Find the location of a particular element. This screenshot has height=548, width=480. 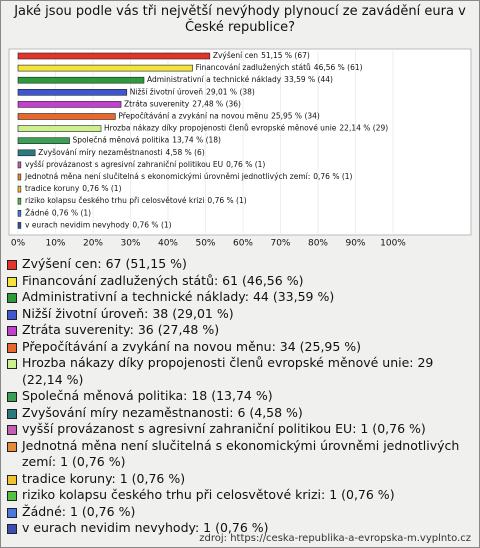

category-label: Zvyšování míry nezaměstnanosti is located at coordinates (100, 152).